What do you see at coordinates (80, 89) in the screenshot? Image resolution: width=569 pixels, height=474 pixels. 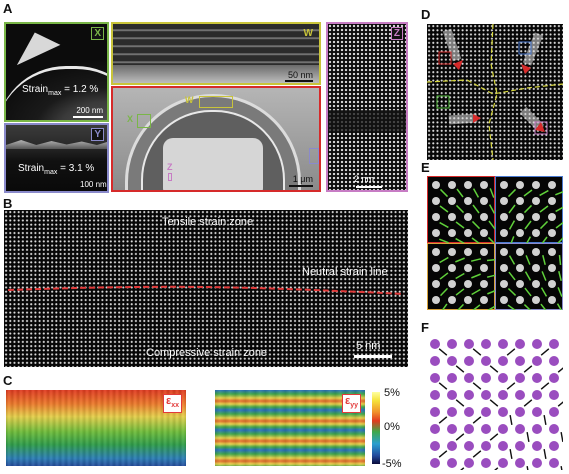 I see `inset-x-strain-value: = 1.2 %` at bounding box center [80, 89].